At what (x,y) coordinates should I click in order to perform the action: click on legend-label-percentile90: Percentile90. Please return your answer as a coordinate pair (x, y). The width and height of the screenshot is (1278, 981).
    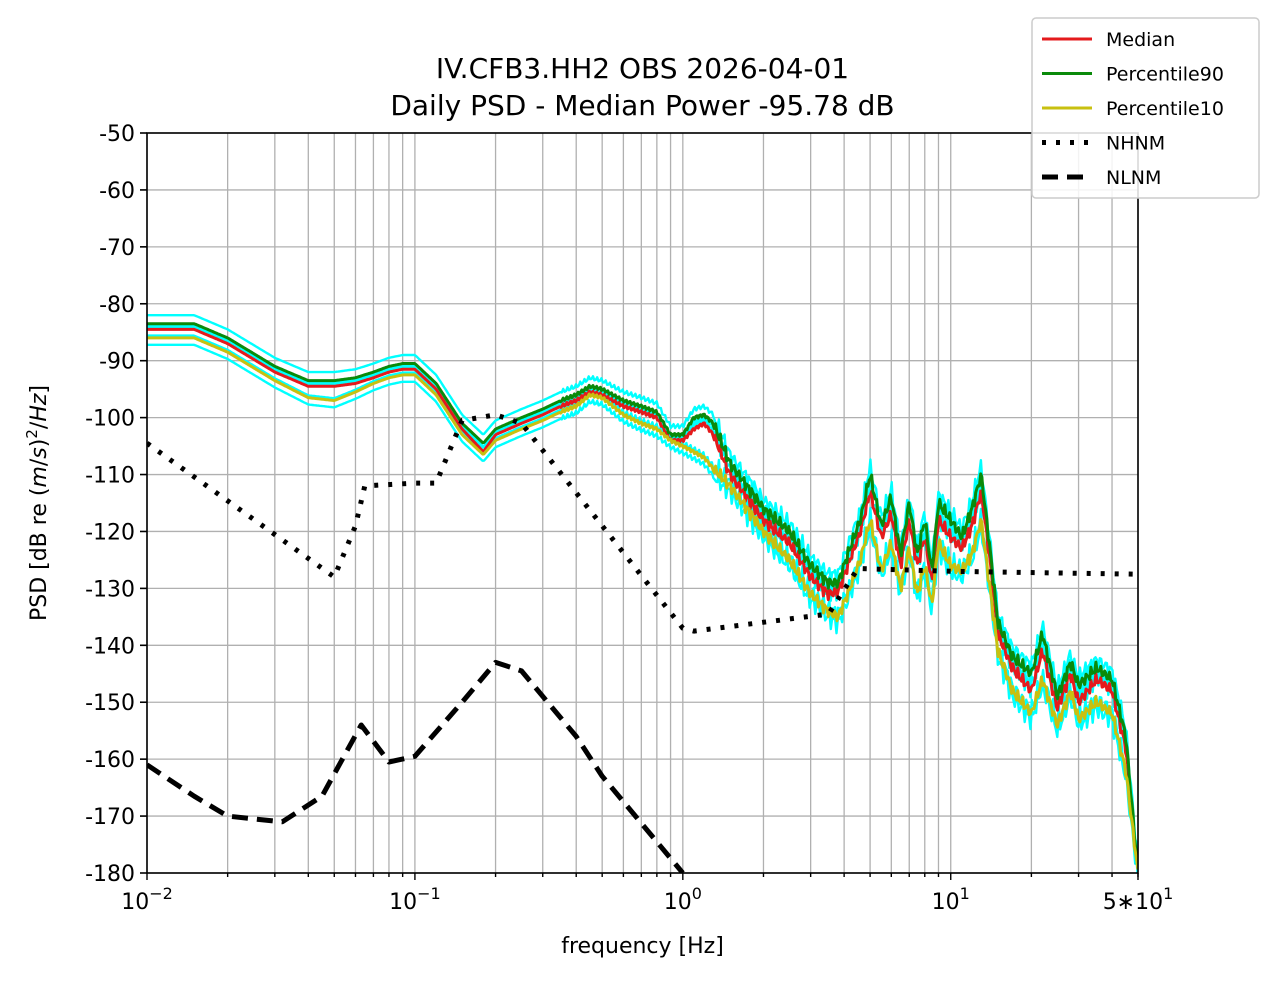
    Looking at the image, I should click on (1165, 75).